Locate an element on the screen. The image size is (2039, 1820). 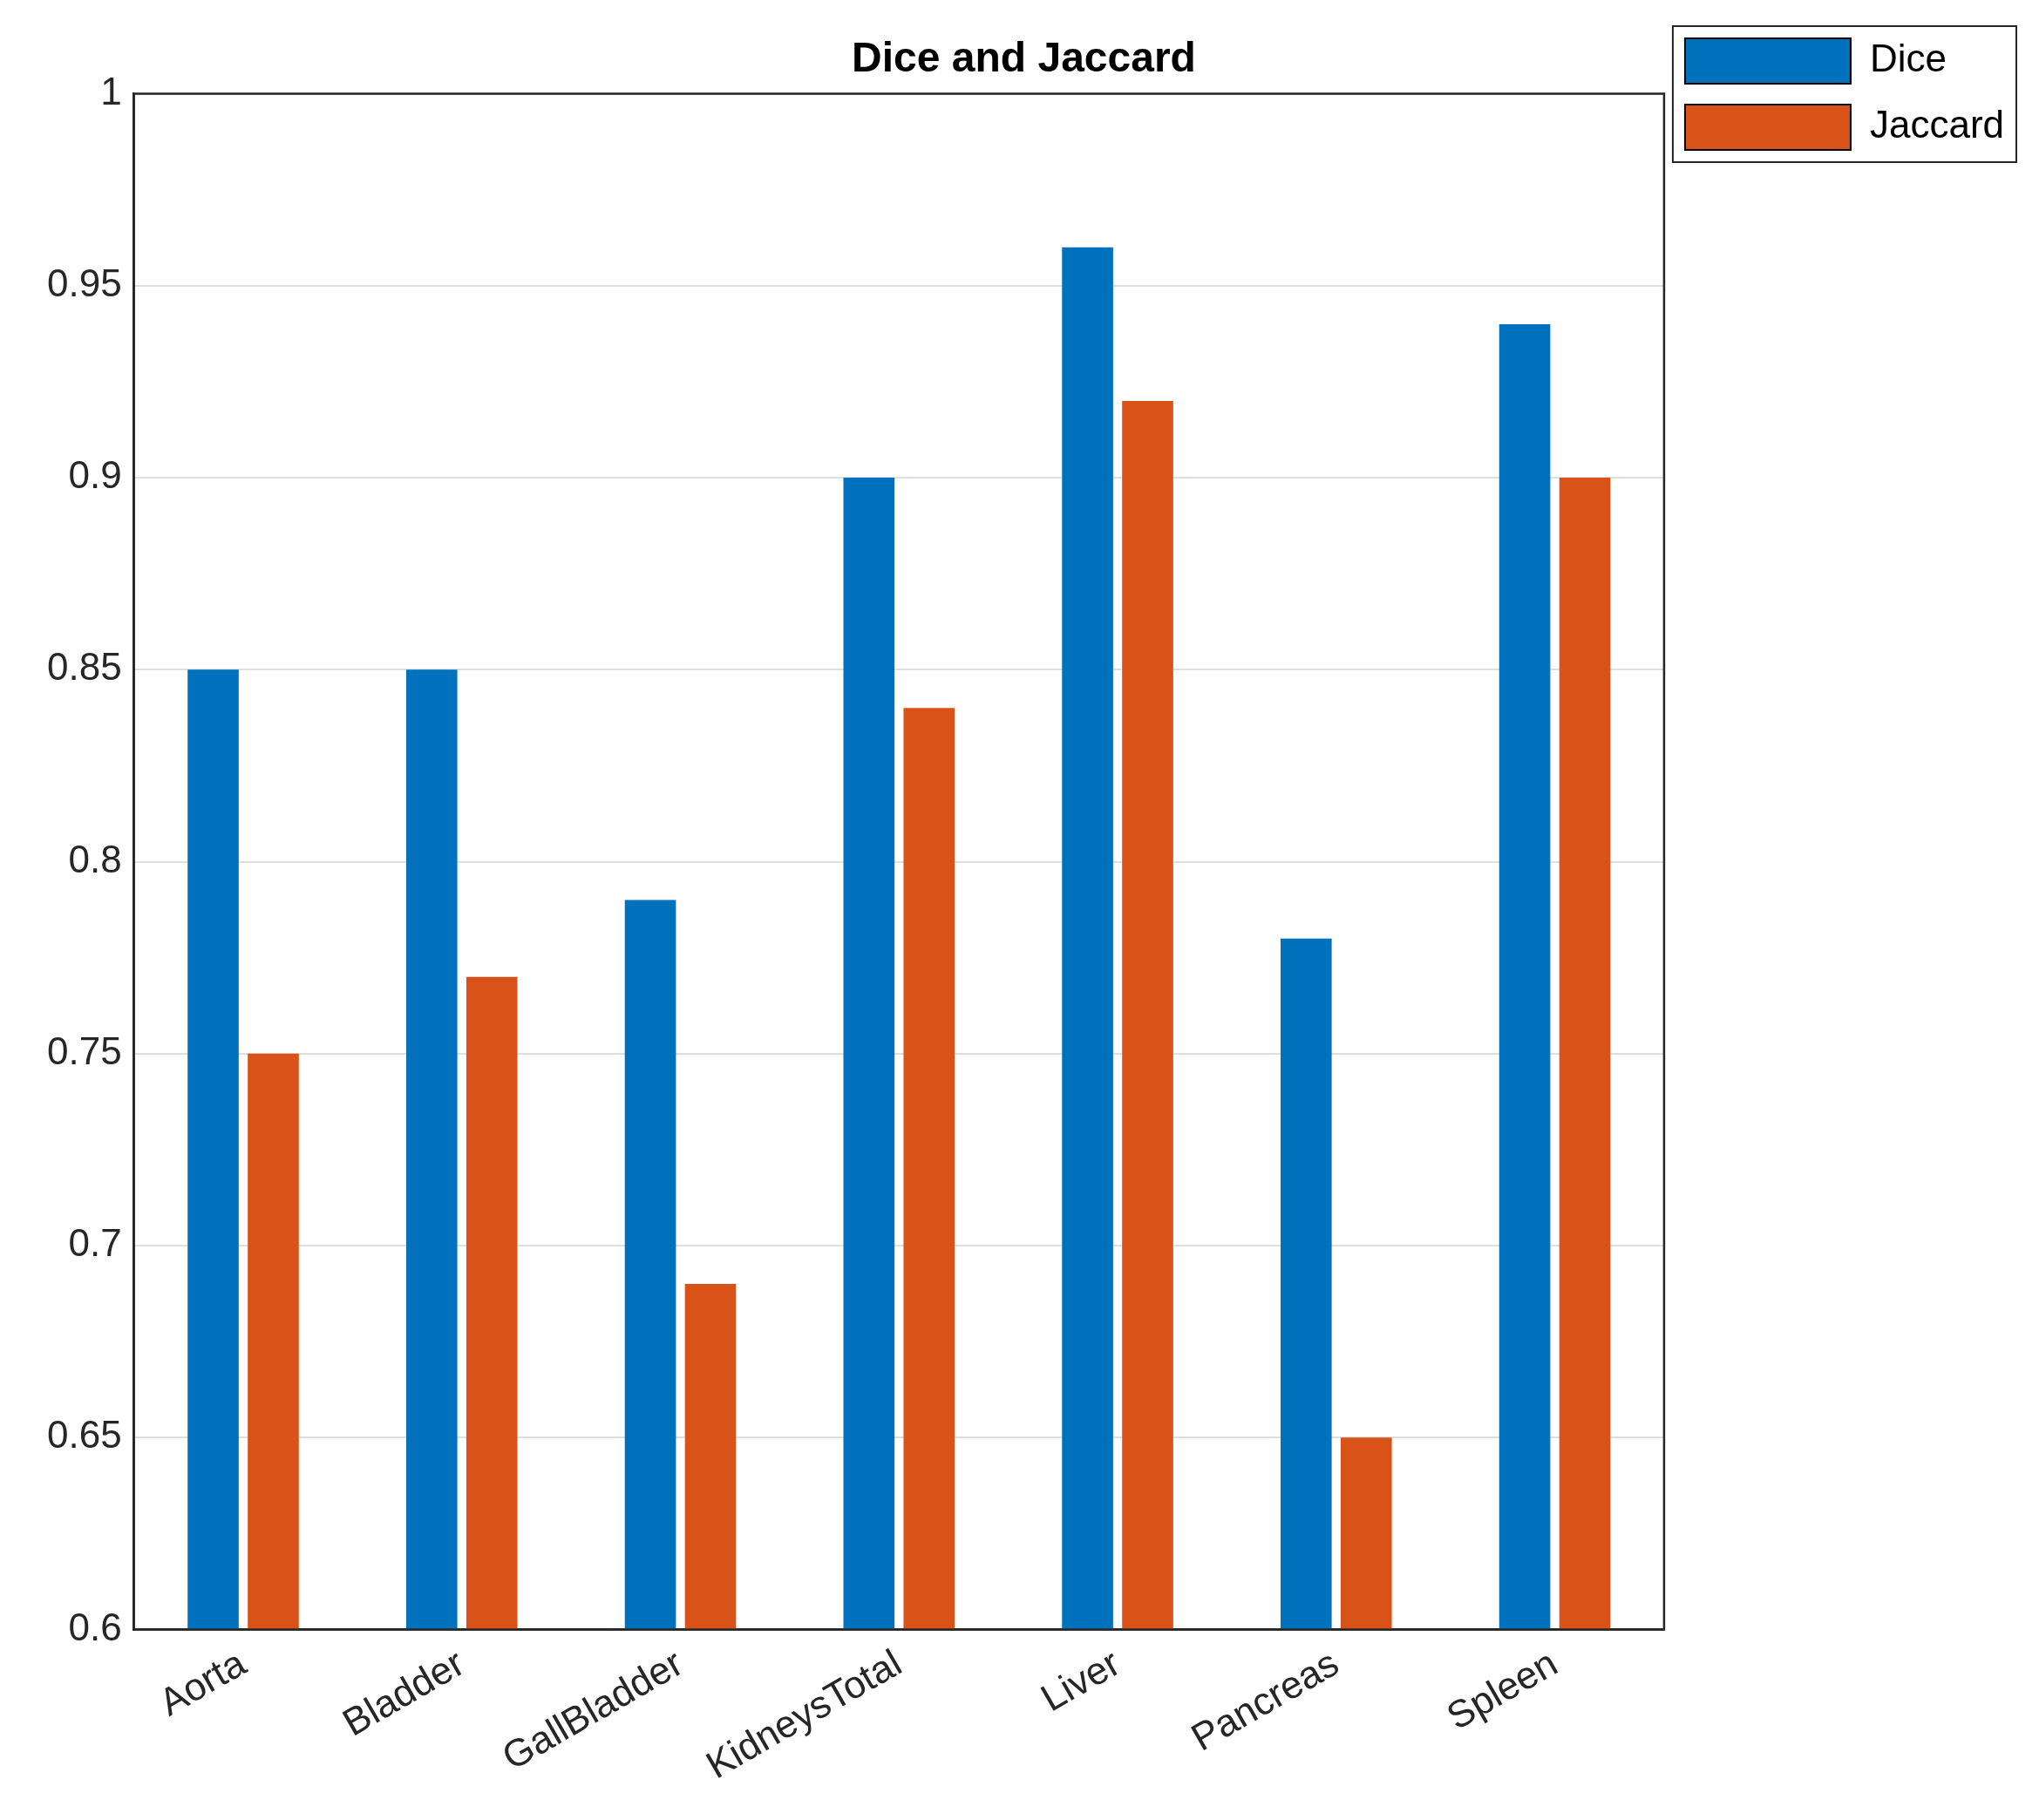
y-tick-label: 0.75 is located at coordinates (84, 1050).